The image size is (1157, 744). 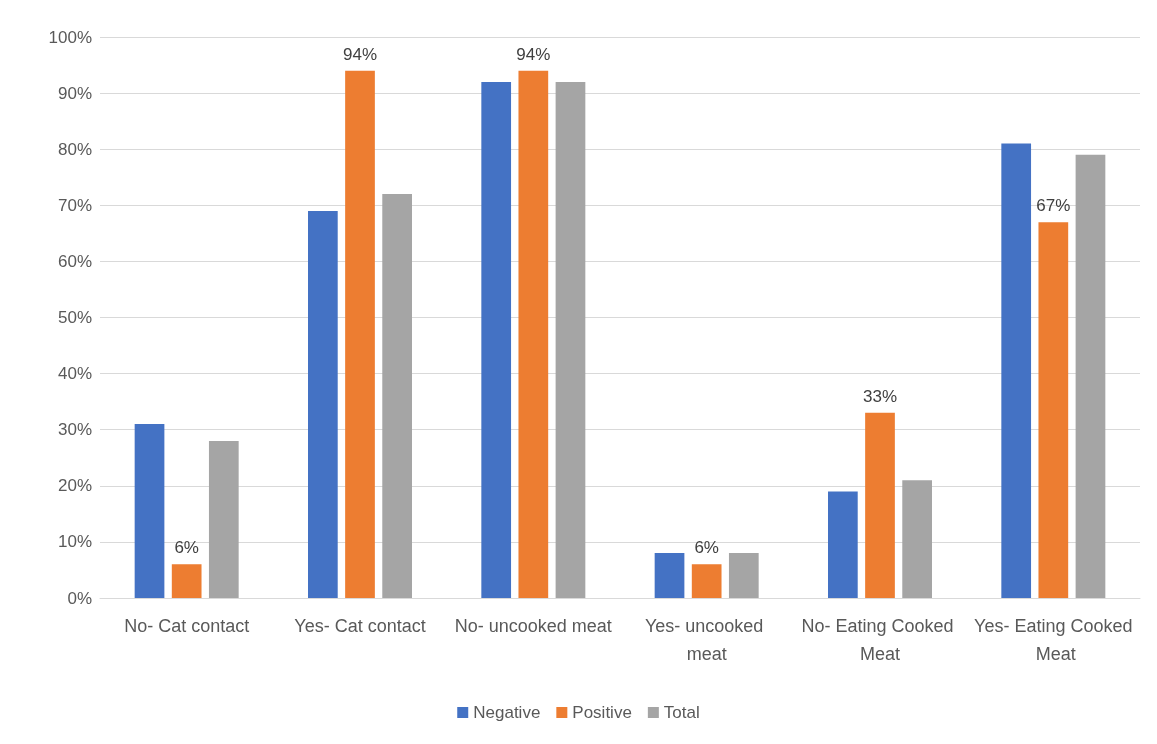 What do you see at coordinates (880, 640) in the screenshot?
I see `x-tick-label: No- Eating Cooked Meat` at bounding box center [880, 640].